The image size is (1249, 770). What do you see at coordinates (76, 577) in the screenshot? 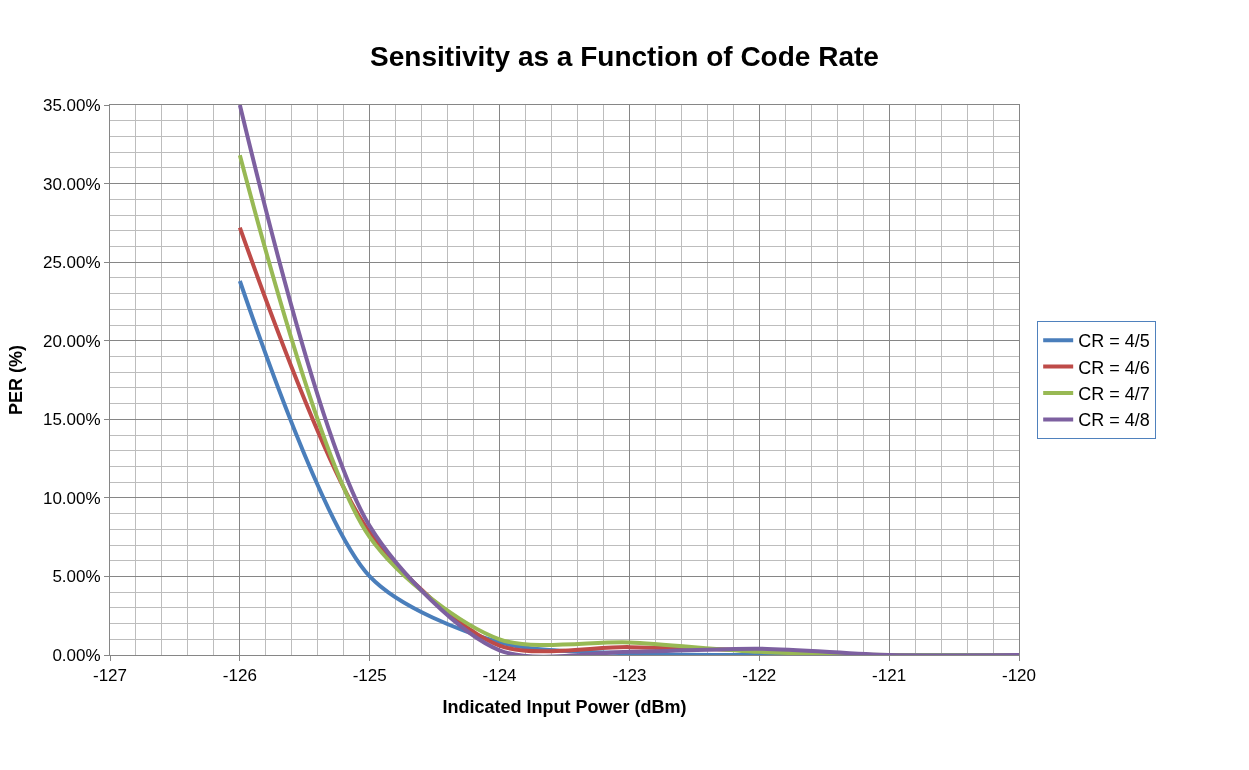
I see `y-tick-label: 5.00%` at bounding box center [76, 577].